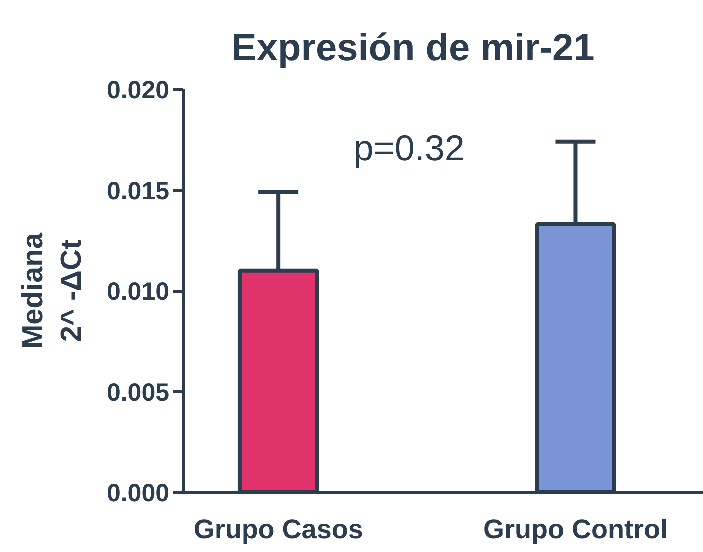 The height and width of the screenshot is (552, 703). Describe the element at coordinates (138, 392) in the screenshot. I see `y-tick-label: 0.005` at that location.